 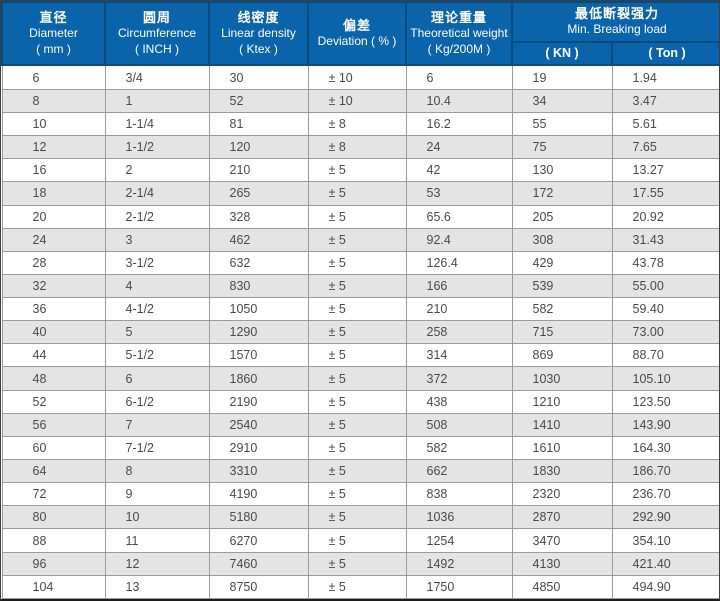 What do you see at coordinates (258, 540) in the screenshot?
I see `cell-linear-density: 6270` at bounding box center [258, 540].